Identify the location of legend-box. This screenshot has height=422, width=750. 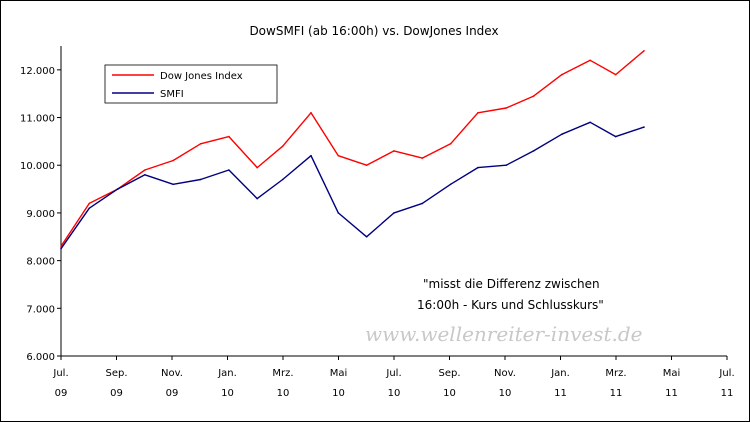
(191, 84).